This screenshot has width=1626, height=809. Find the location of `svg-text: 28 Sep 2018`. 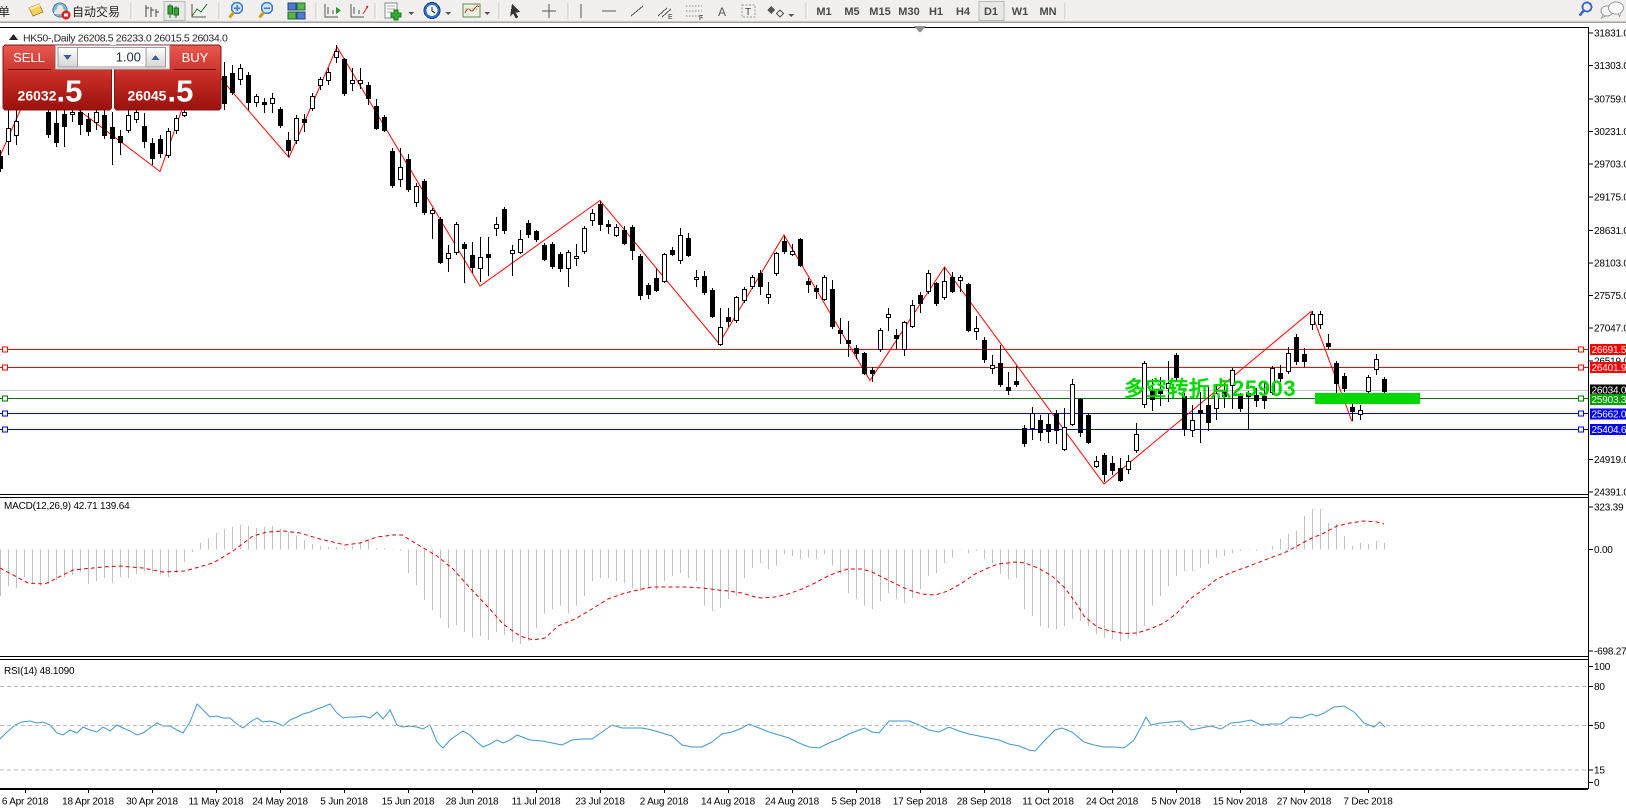

svg-text: 28 Sep 2018 is located at coordinates (984, 802).